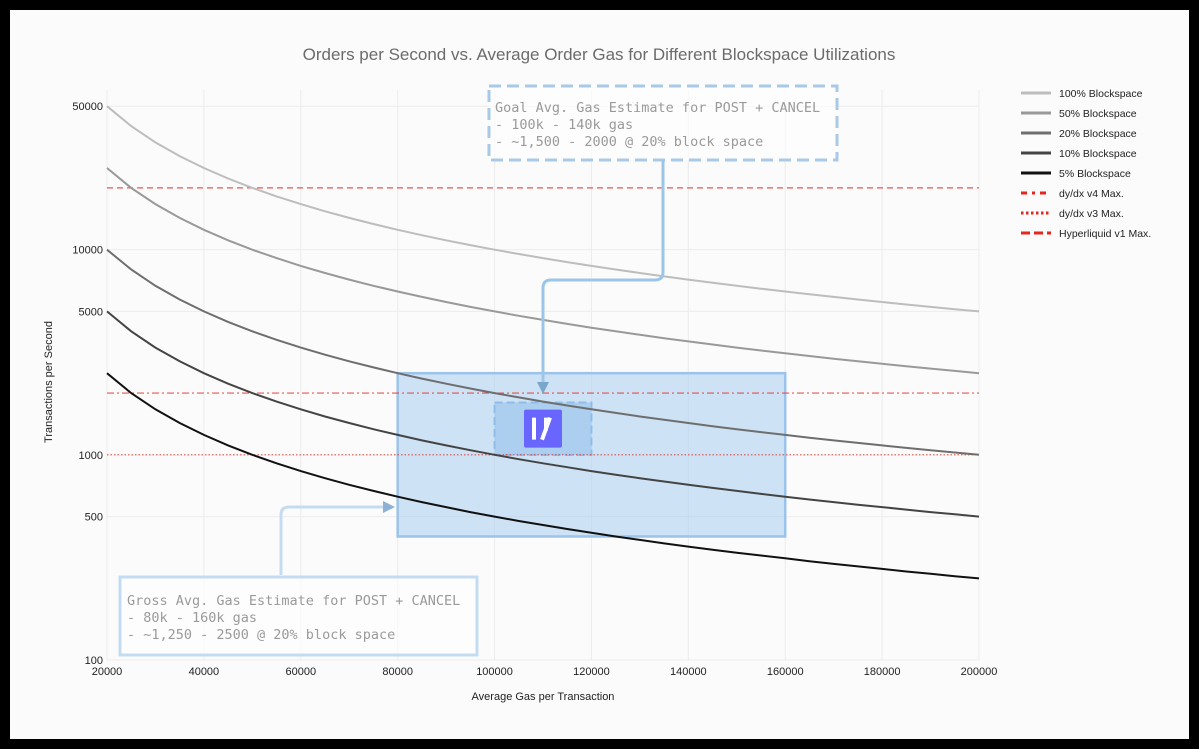 This screenshot has width=1199, height=749. I want to click on x-tick-label: 200000, so click(979, 672).